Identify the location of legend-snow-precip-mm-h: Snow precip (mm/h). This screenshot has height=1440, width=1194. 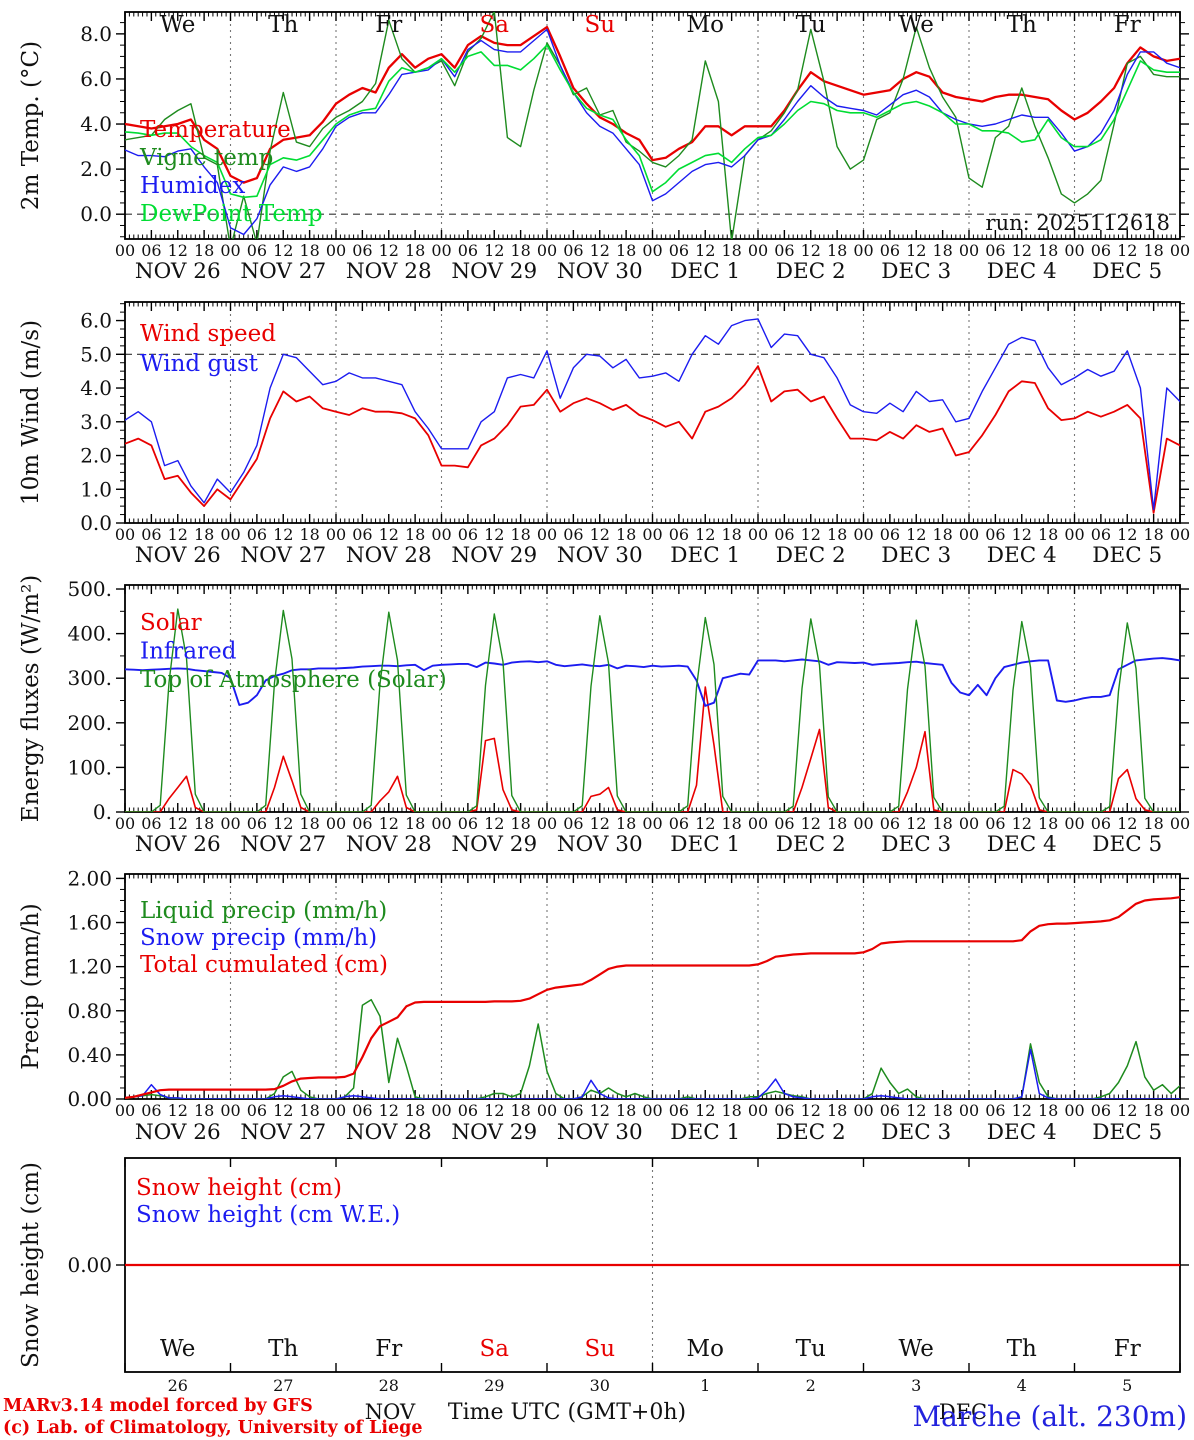
(258, 938).